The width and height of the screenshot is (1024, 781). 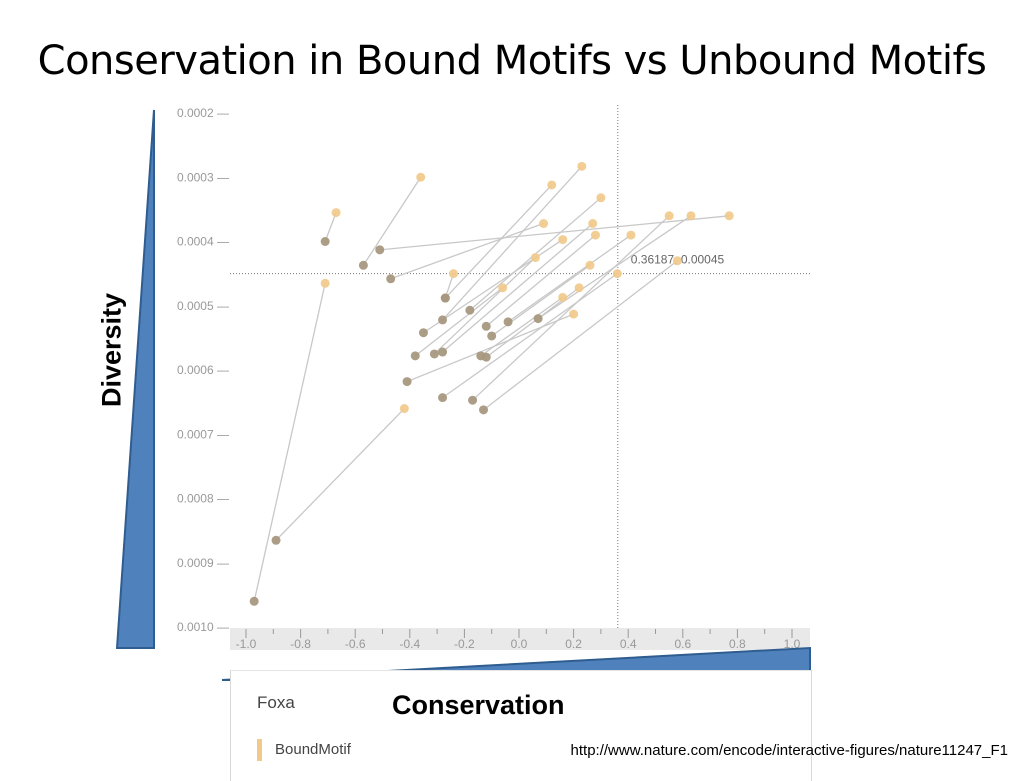 I want to click on y-tick-label: 0.0006 —, so click(x=203, y=370).